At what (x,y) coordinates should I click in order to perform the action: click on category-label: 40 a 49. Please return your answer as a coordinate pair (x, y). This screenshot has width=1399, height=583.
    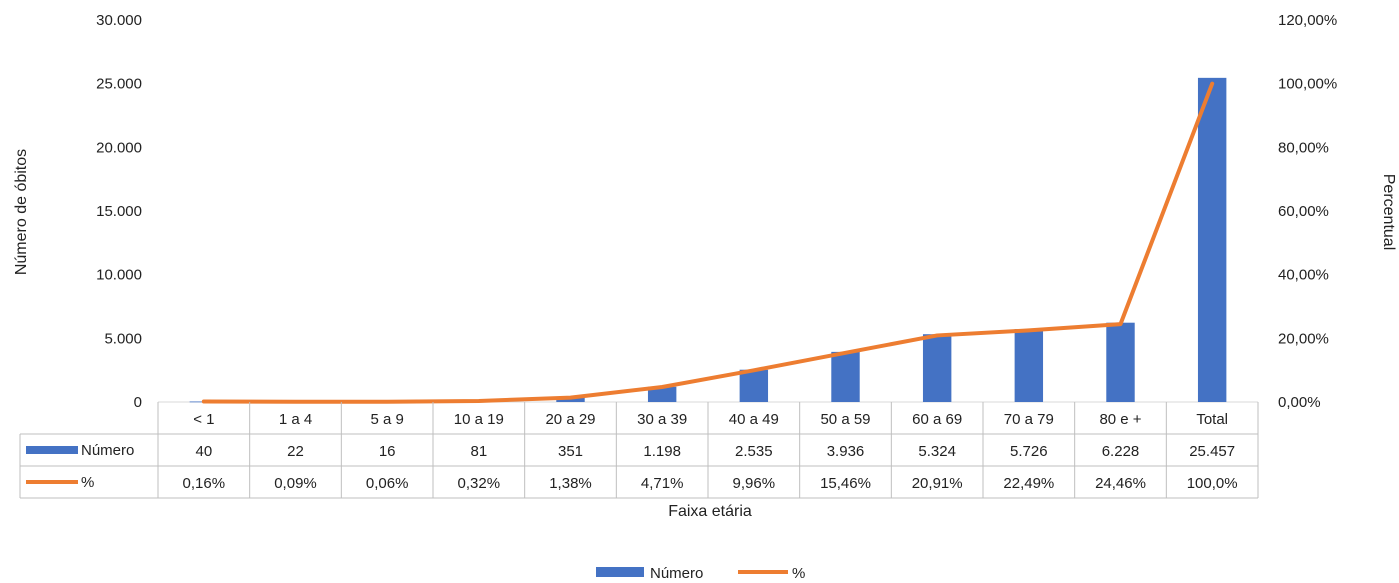
    Looking at the image, I should click on (754, 419).